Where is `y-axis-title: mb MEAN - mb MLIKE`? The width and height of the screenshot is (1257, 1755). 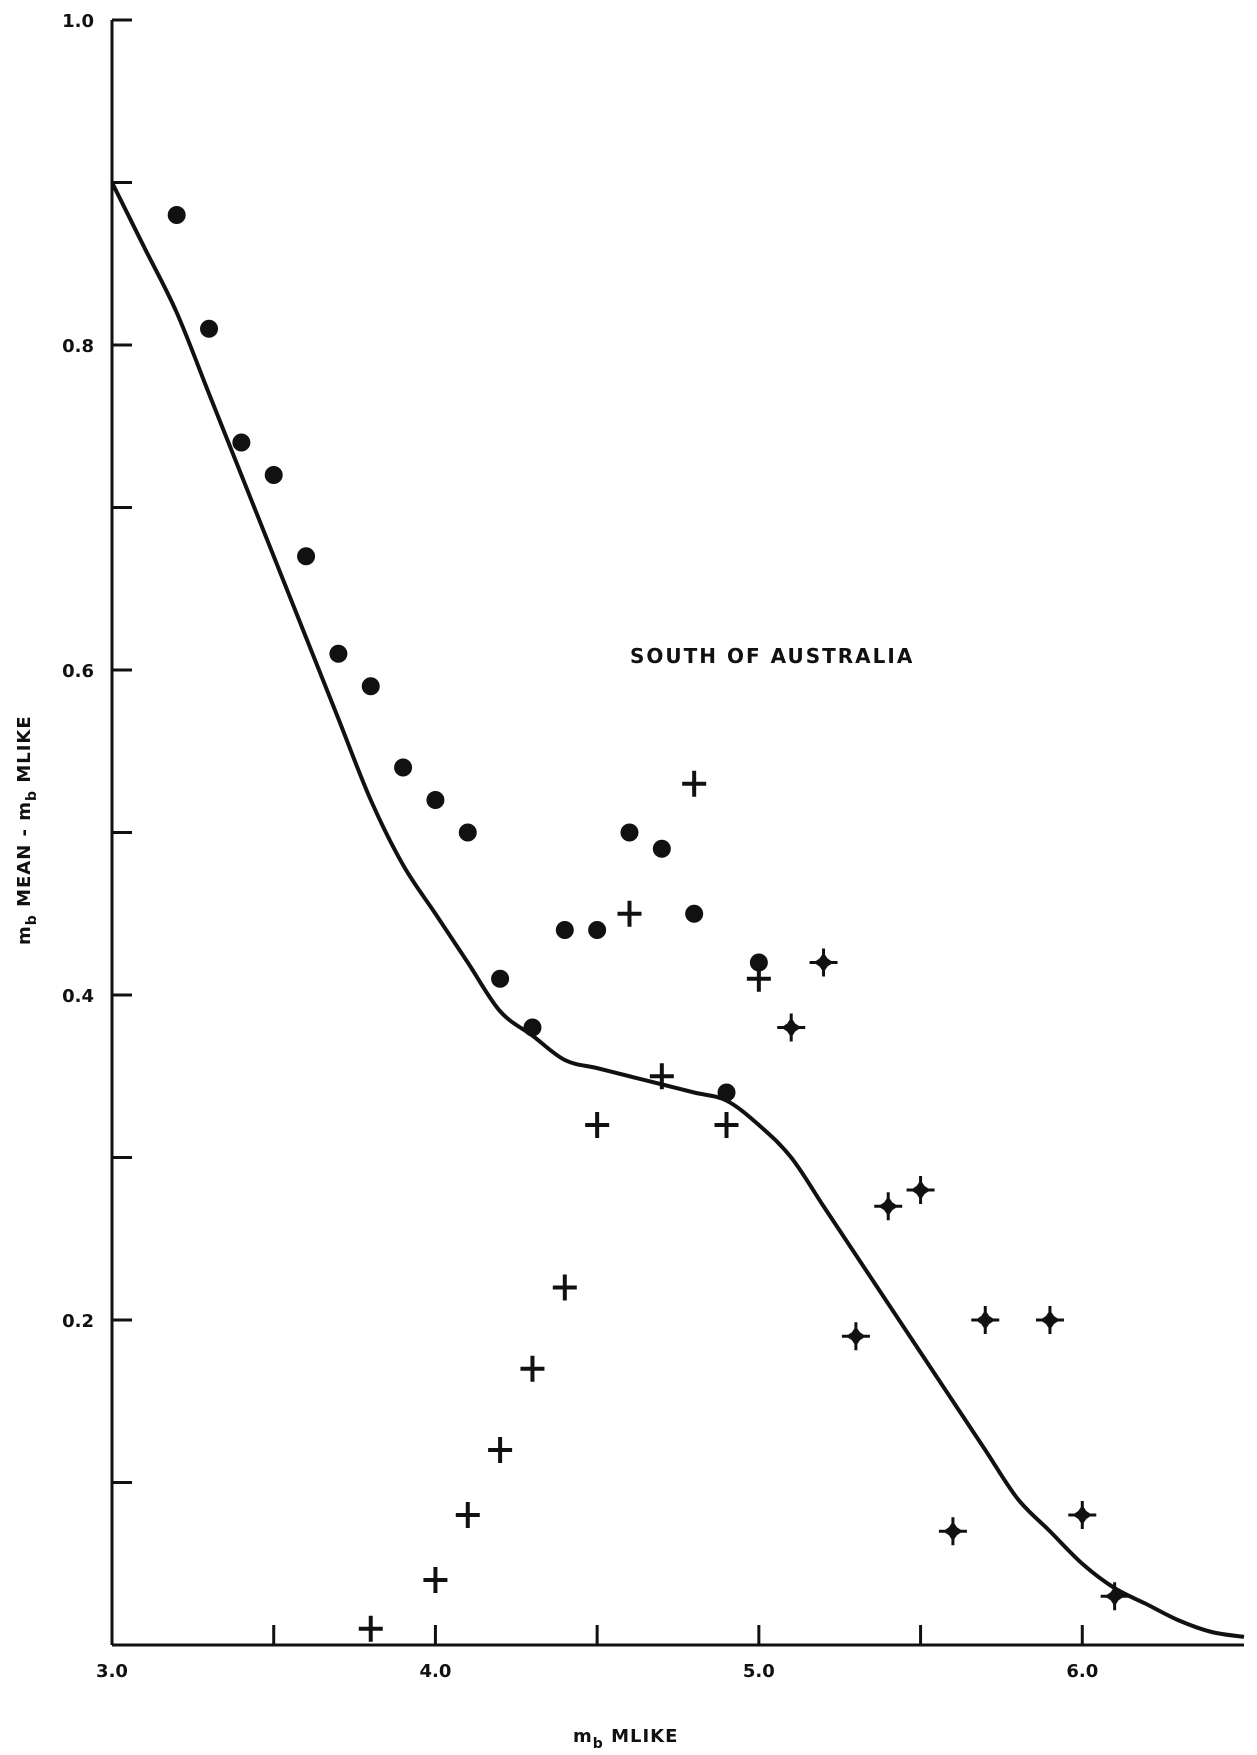
y-axis-title: mb MEAN - mb MLIKE is located at coordinates (27, 830).